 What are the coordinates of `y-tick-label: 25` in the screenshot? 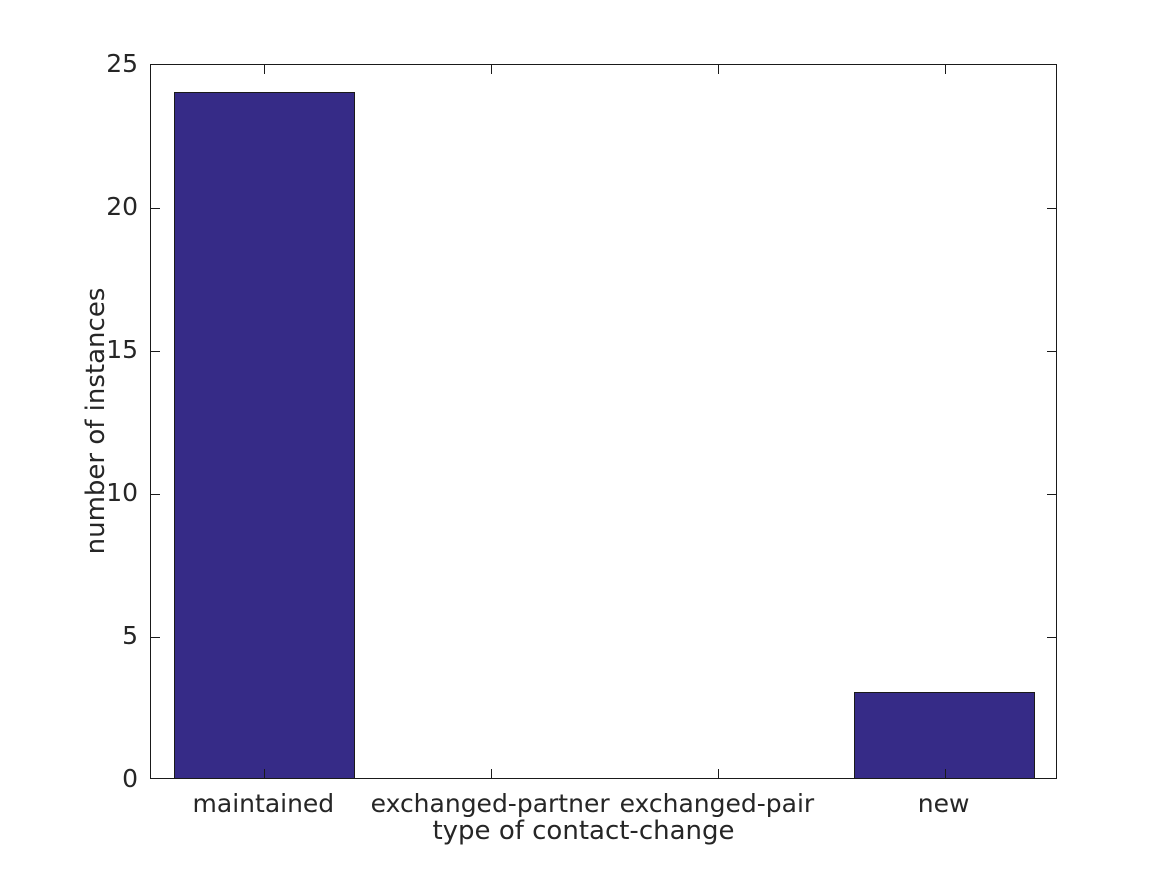 It's located at (122, 63).